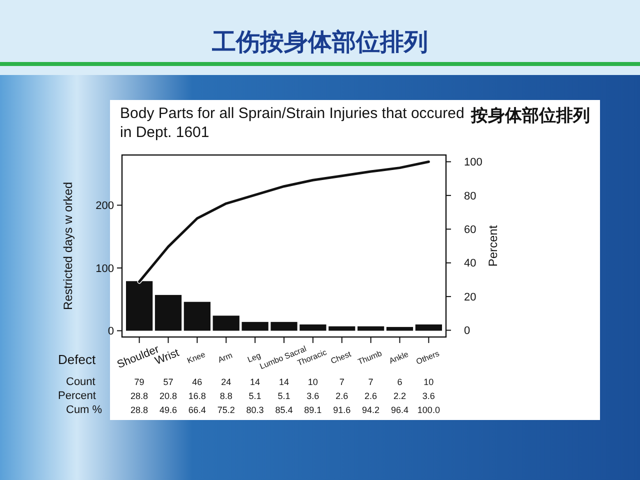  Describe the element at coordinates (371, 410) in the screenshot. I see `data-label: 94.2` at that location.